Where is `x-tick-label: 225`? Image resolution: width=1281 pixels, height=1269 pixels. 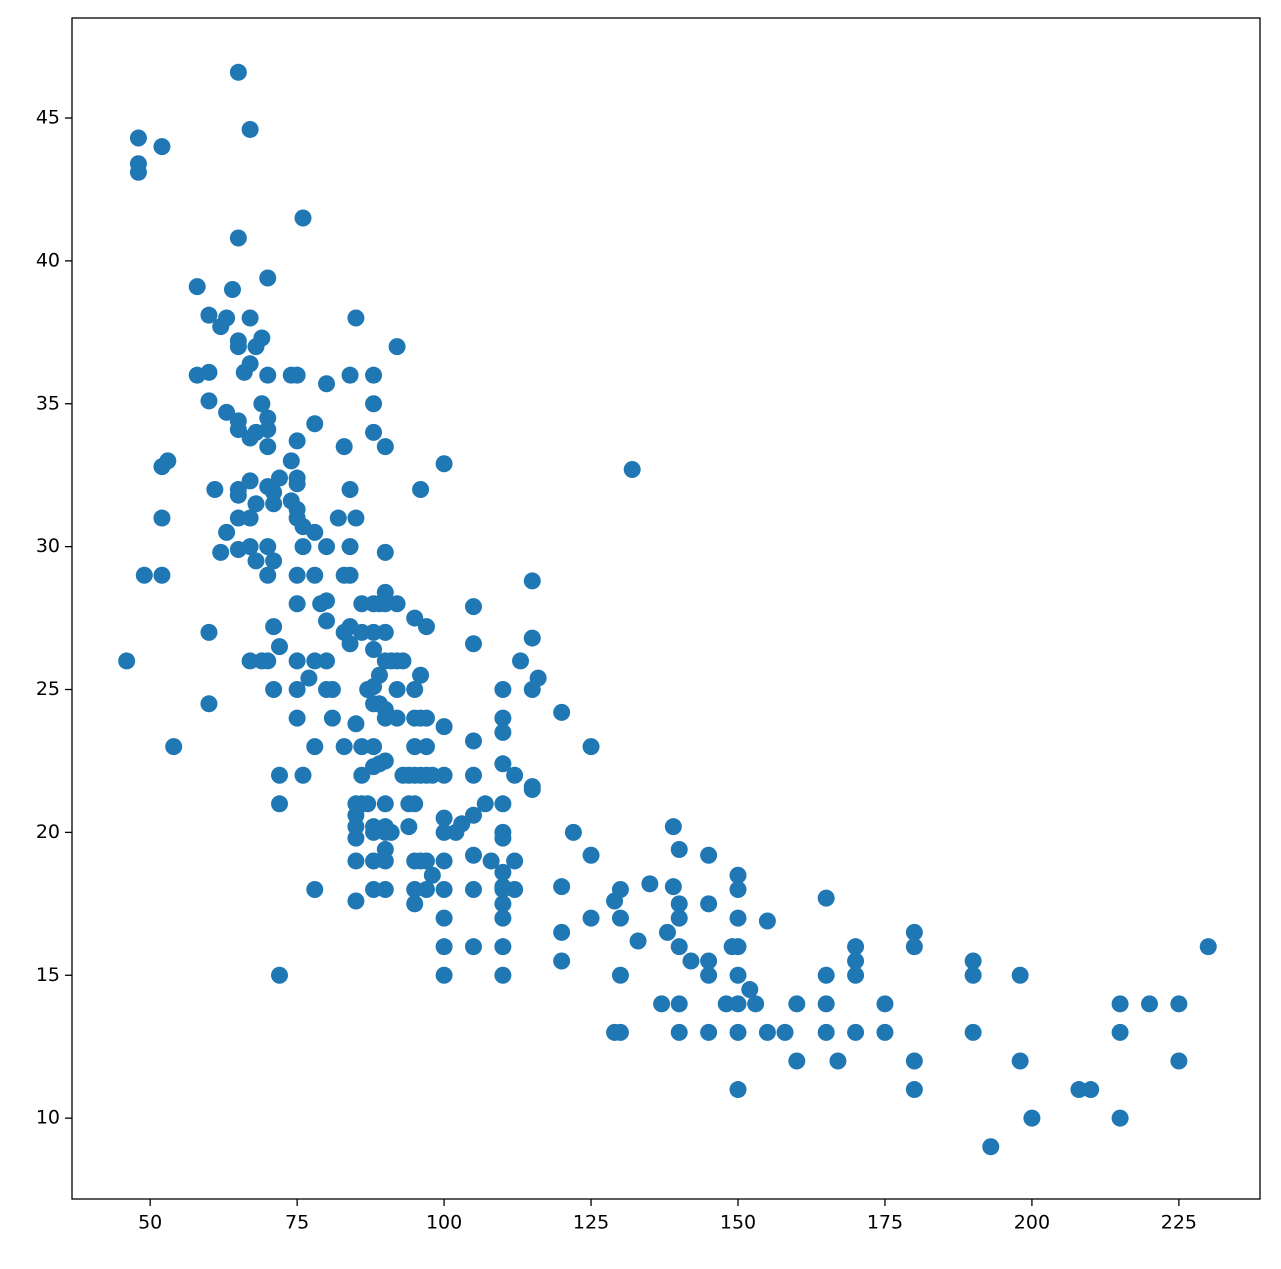 x-tick-label: 225 is located at coordinates (1179, 1223).